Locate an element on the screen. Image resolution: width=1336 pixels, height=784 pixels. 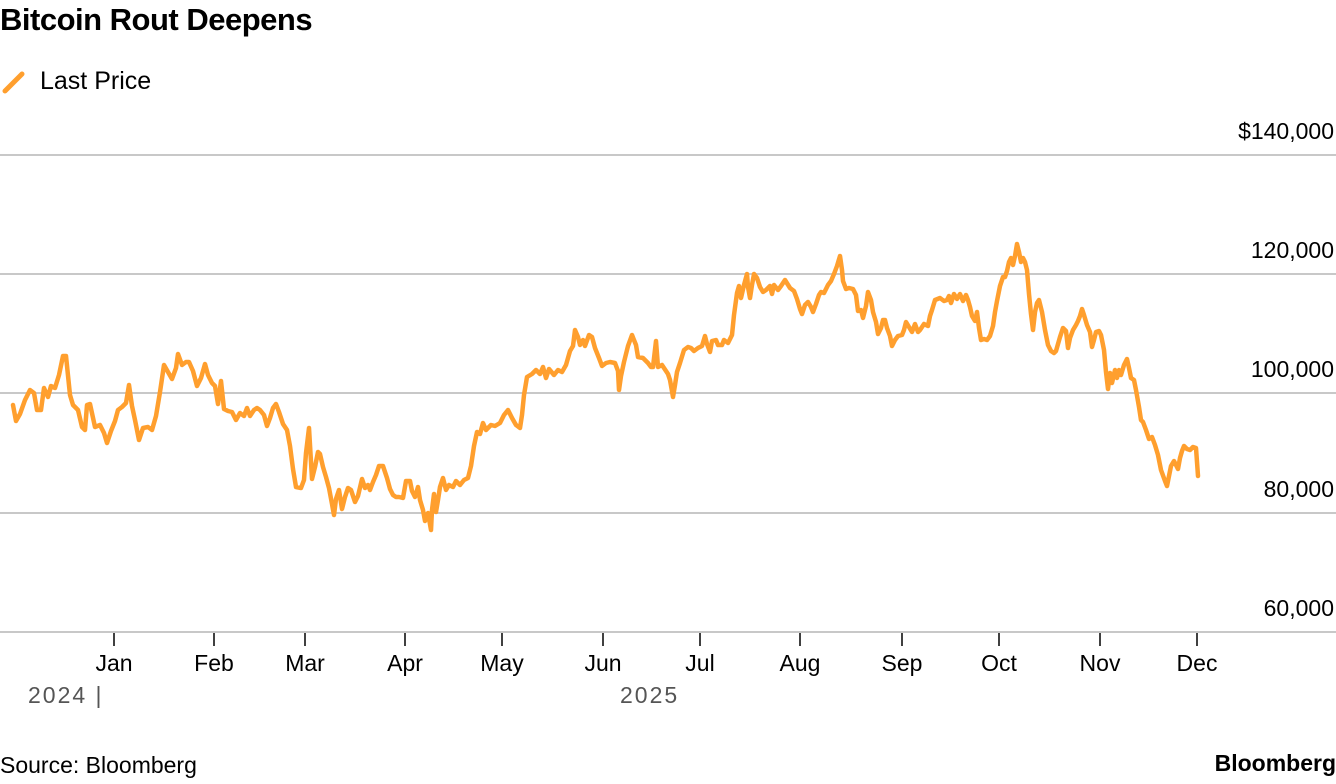
x-tick-feb: Feb is located at coordinates (214, 663).